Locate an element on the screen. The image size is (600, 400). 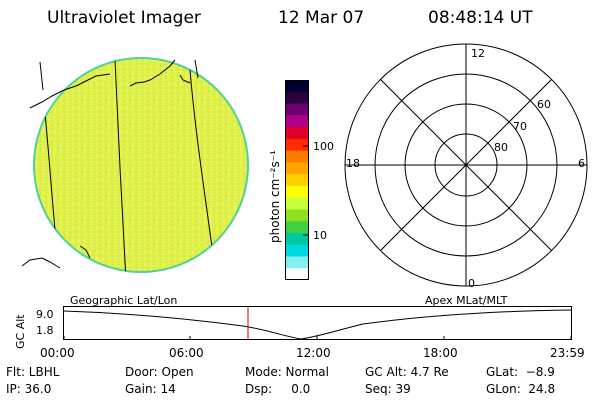
colorbar-unit-label: photon cm⁻²s⁻¹ is located at coordinates (275, 196).